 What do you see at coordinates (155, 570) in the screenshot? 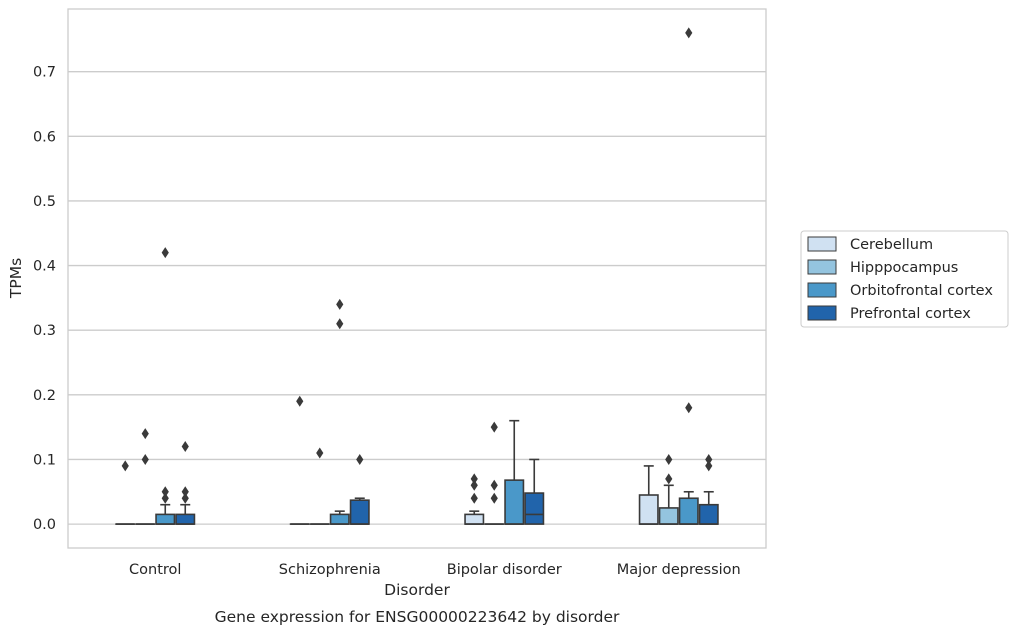
I see `x-tick-label: Control` at bounding box center [155, 570].